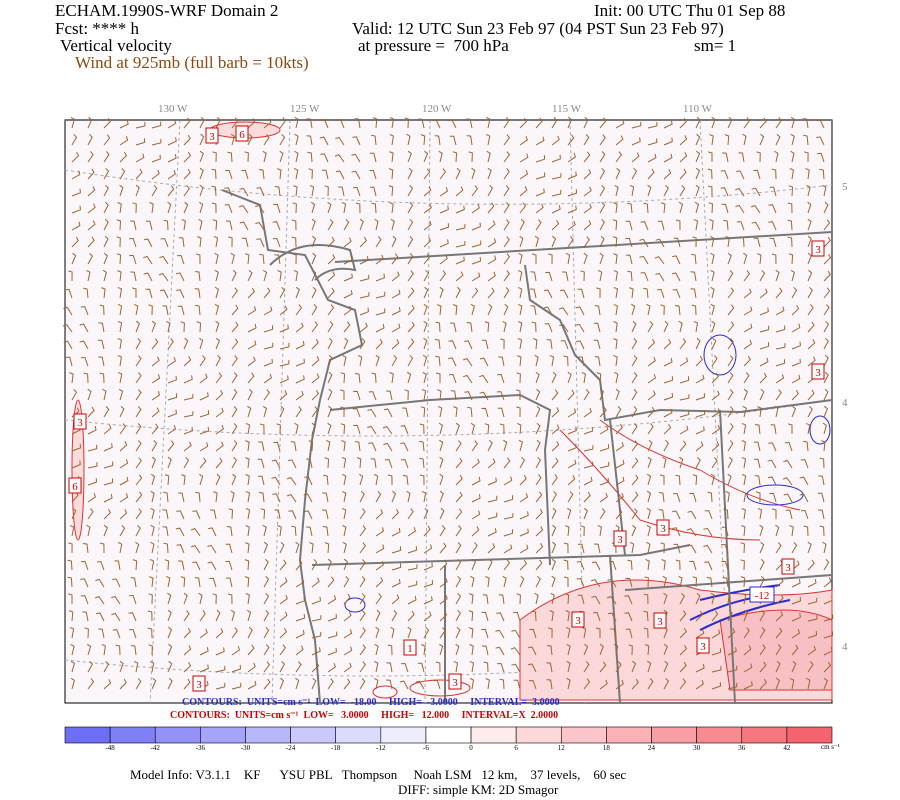 The width and height of the screenshot is (900, 800). What do you see at coordinates (697, 748) in the screenshot?
I see `colorbar-tick-label: 30` at bounding box center [697, 748].